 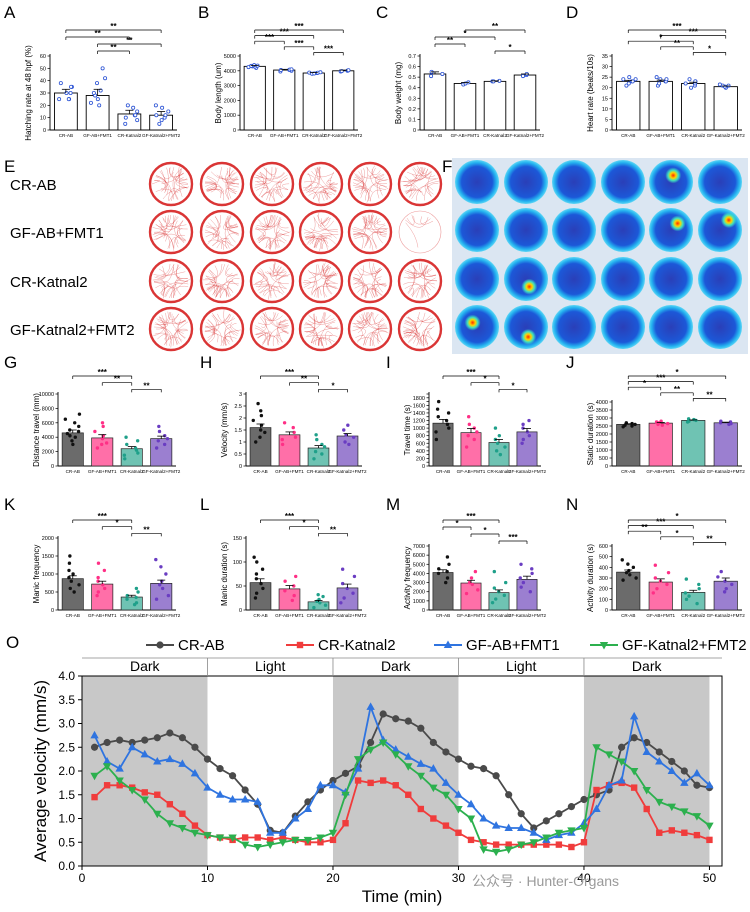 I want to click on y-tick-label: 5000, so click(x=230, y=57).